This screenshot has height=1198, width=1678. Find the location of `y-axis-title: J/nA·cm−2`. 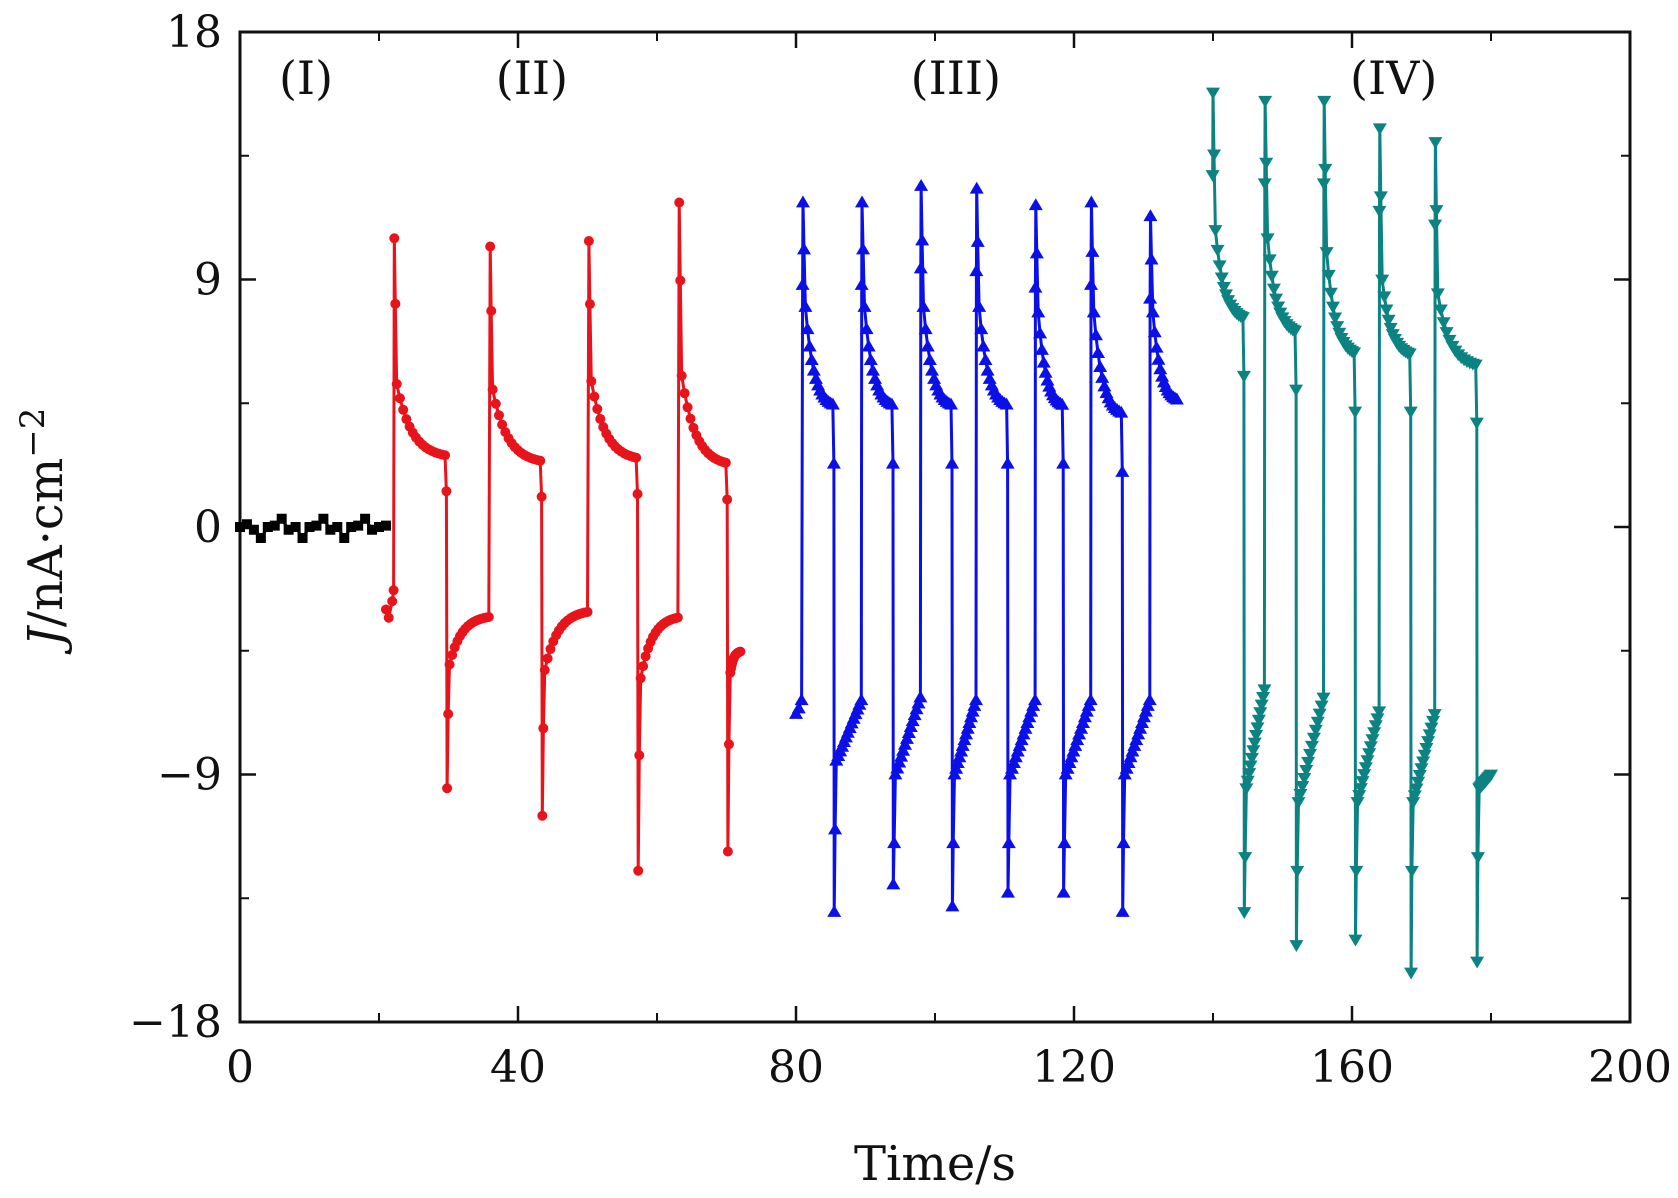

y-axis-title: J/nA·cm−2 is located at coordinates (43, 532).